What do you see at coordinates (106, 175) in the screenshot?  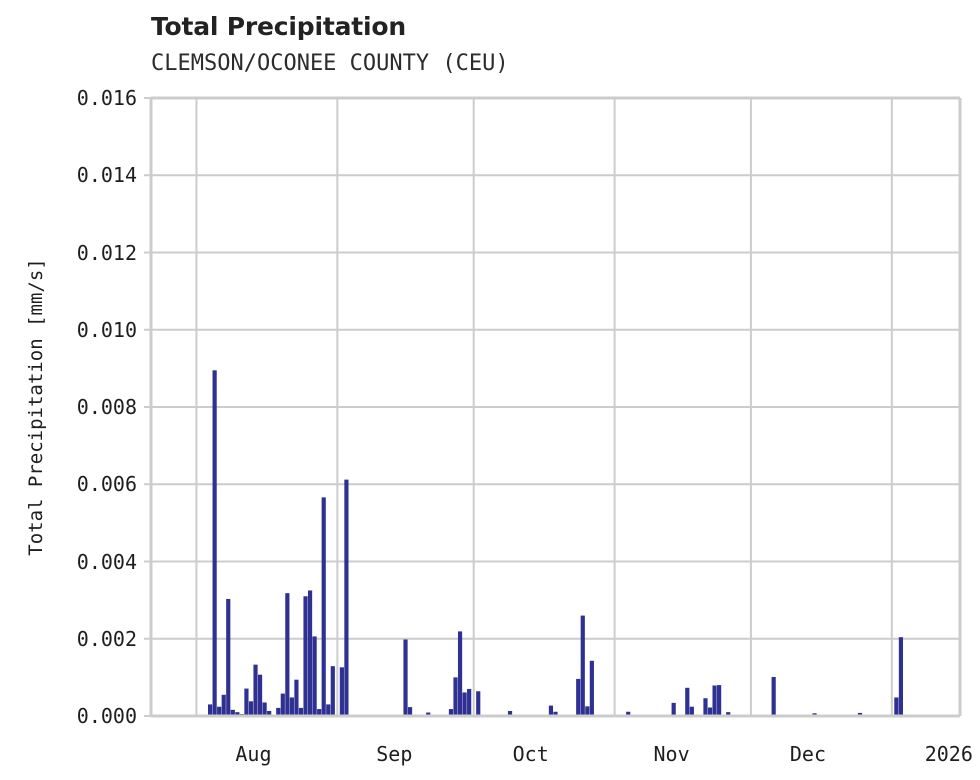 I see `y-tick-label: 0.014` at bounding box center [106, 175].